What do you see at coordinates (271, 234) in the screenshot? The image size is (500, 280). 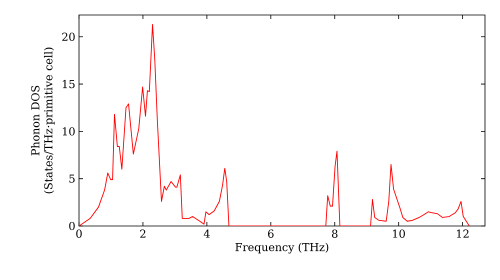 I see `x-tick-label: 6` at bounding box center [271, 234].